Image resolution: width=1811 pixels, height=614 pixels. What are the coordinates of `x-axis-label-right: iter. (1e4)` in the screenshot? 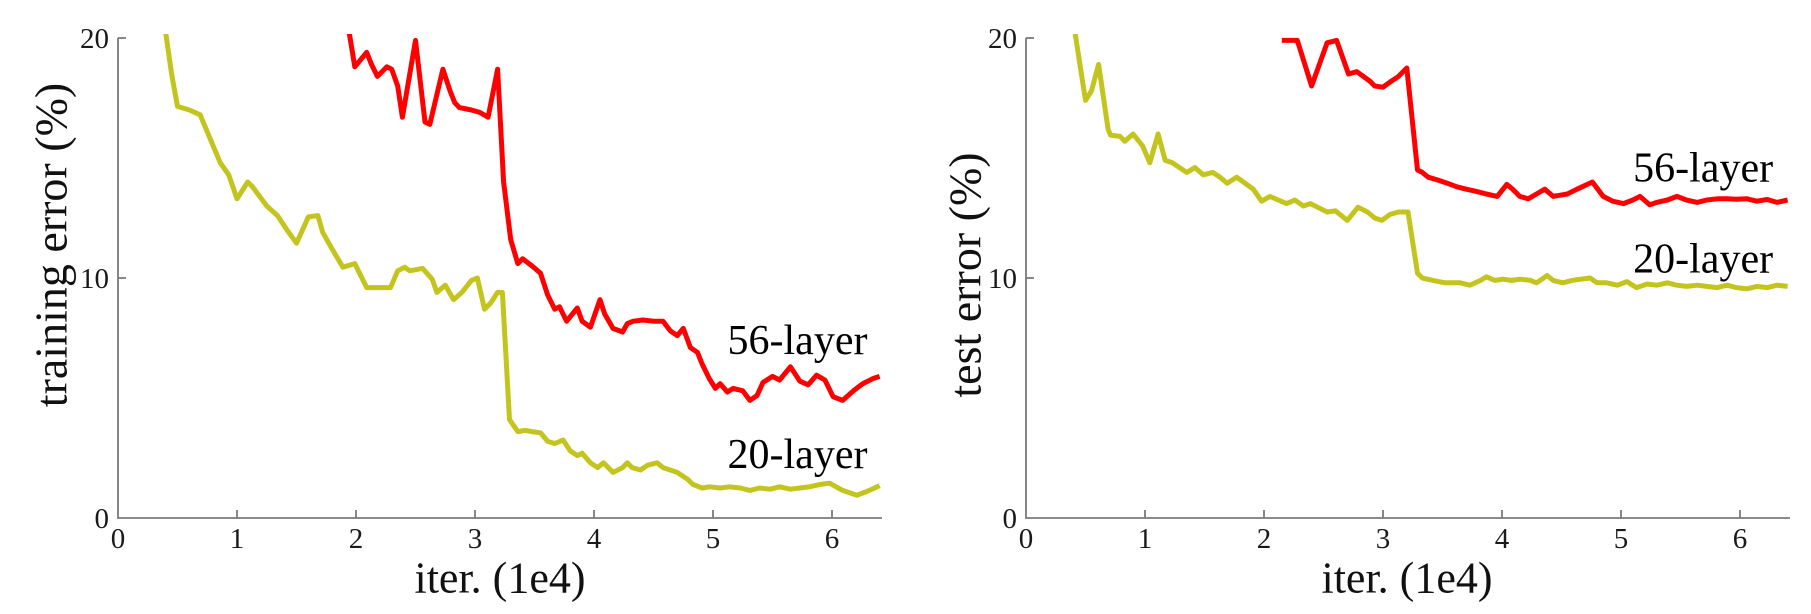 It's located at (1407, 578).